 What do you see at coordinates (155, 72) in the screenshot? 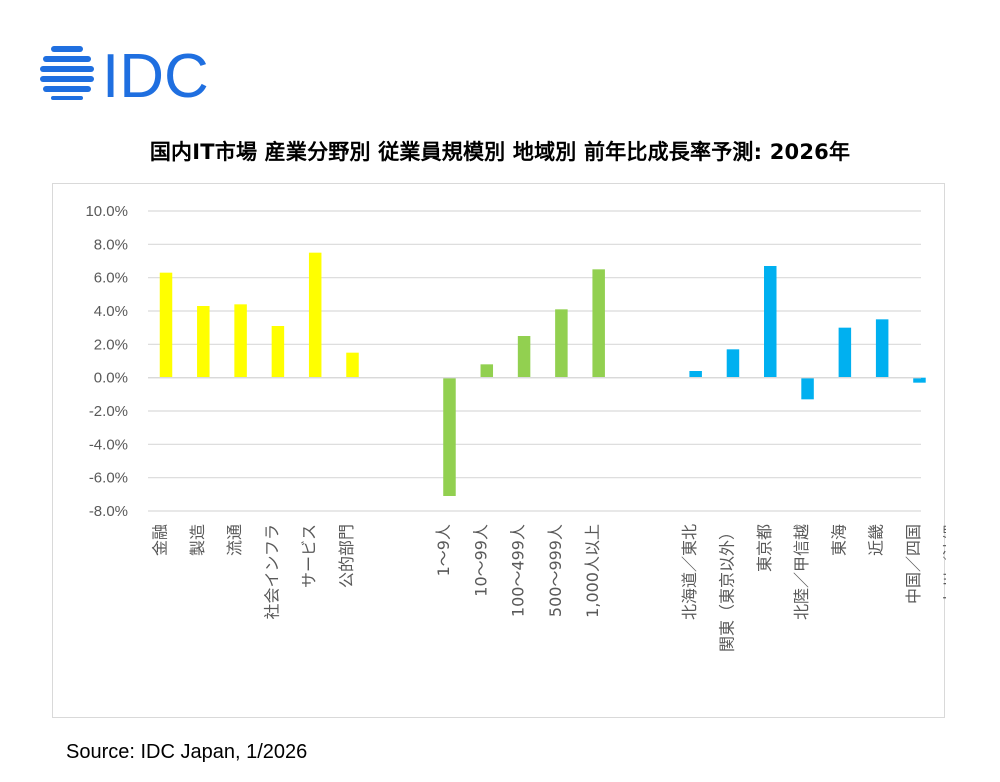
I see `logo-text: IDC` at bounding box center [155, 72].